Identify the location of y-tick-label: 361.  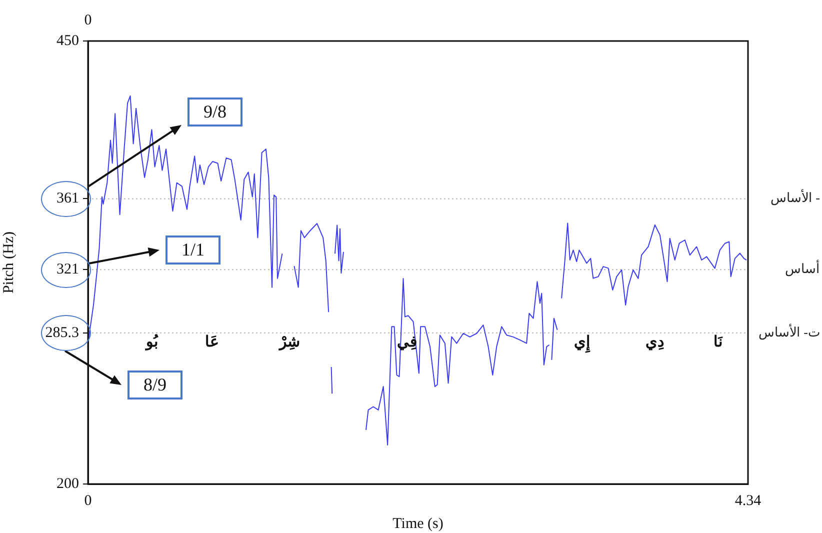
(67, 198).